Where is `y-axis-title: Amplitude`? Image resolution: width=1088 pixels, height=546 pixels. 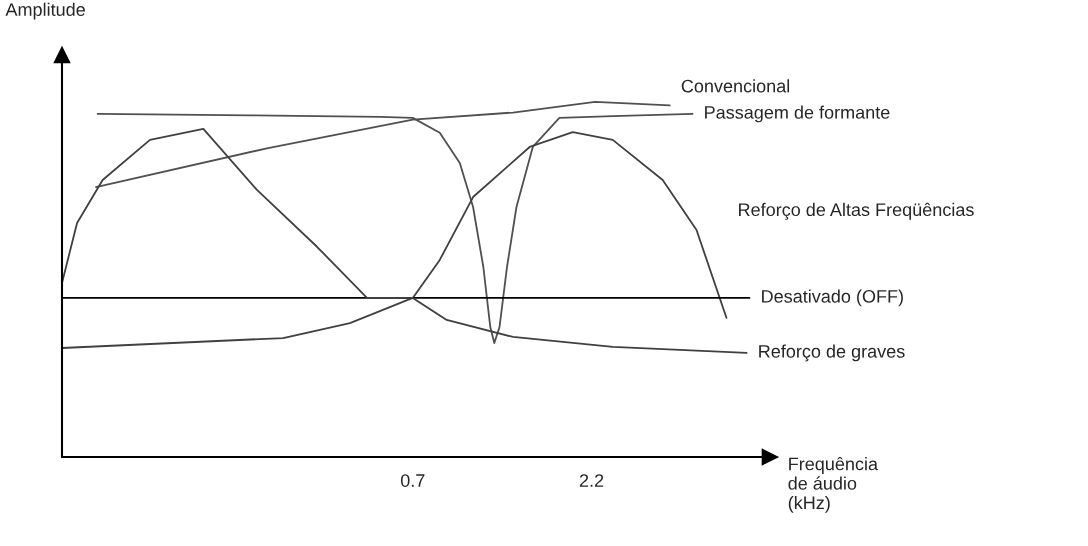 y-axis-title: Amplitude is located at coordinates (45, 11).